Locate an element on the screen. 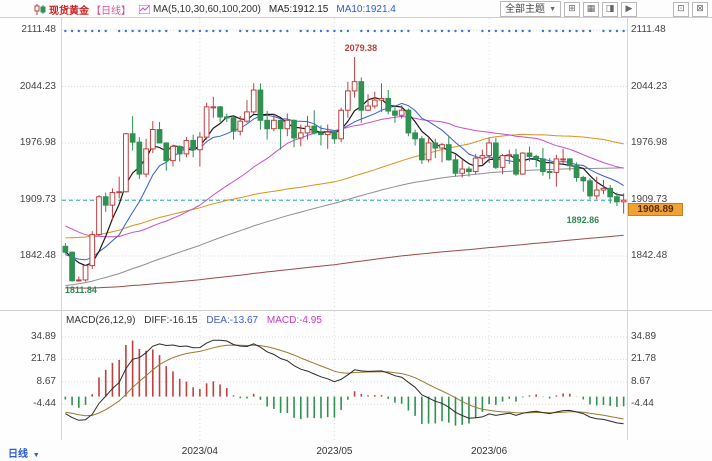 This screenshot has width=712, height=461. macd-diff-value: DIFF:-16.15 is located at coordinates (171, 320).